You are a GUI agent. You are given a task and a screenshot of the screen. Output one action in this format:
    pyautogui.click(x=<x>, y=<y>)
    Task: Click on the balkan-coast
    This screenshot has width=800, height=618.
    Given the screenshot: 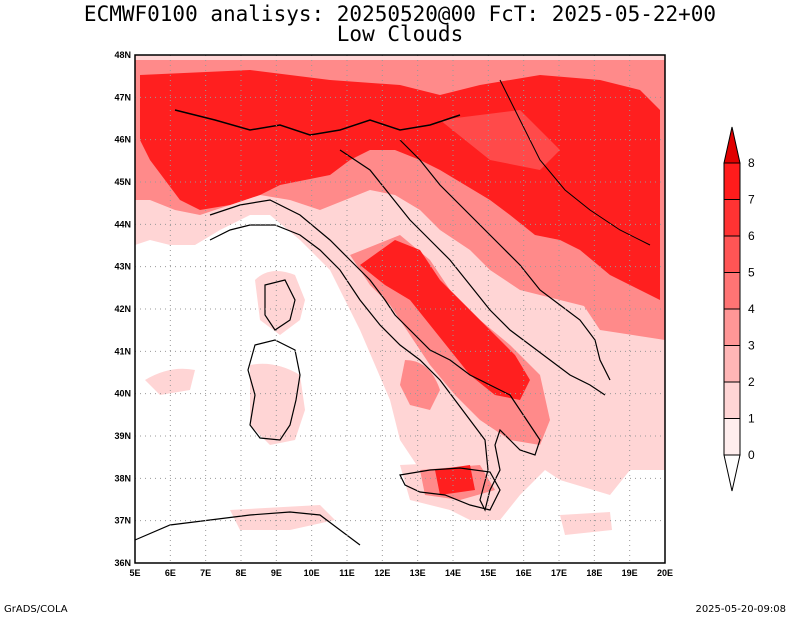 What is the action you would take?
    pyautogui.click(x=505, y=260)
    